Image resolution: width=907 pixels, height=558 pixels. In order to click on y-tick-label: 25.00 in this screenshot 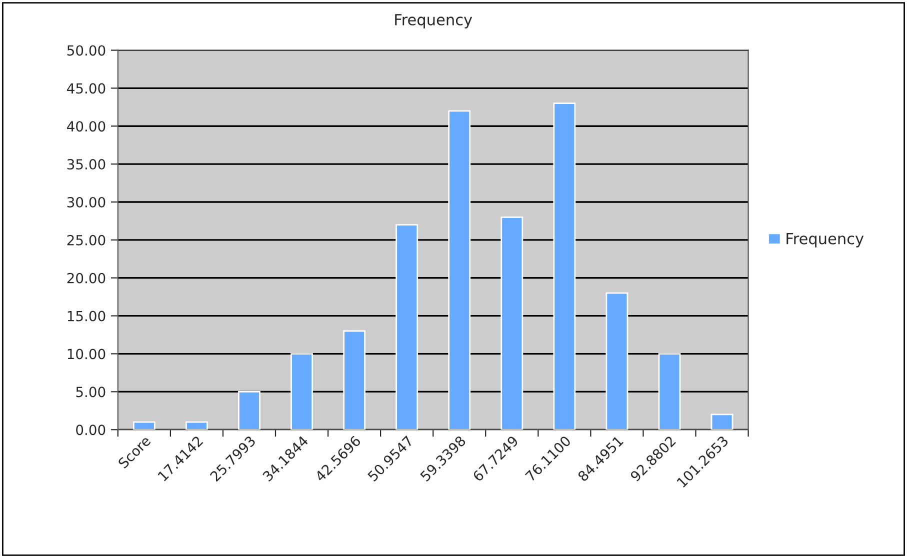, I will do `click(86, 240)`.